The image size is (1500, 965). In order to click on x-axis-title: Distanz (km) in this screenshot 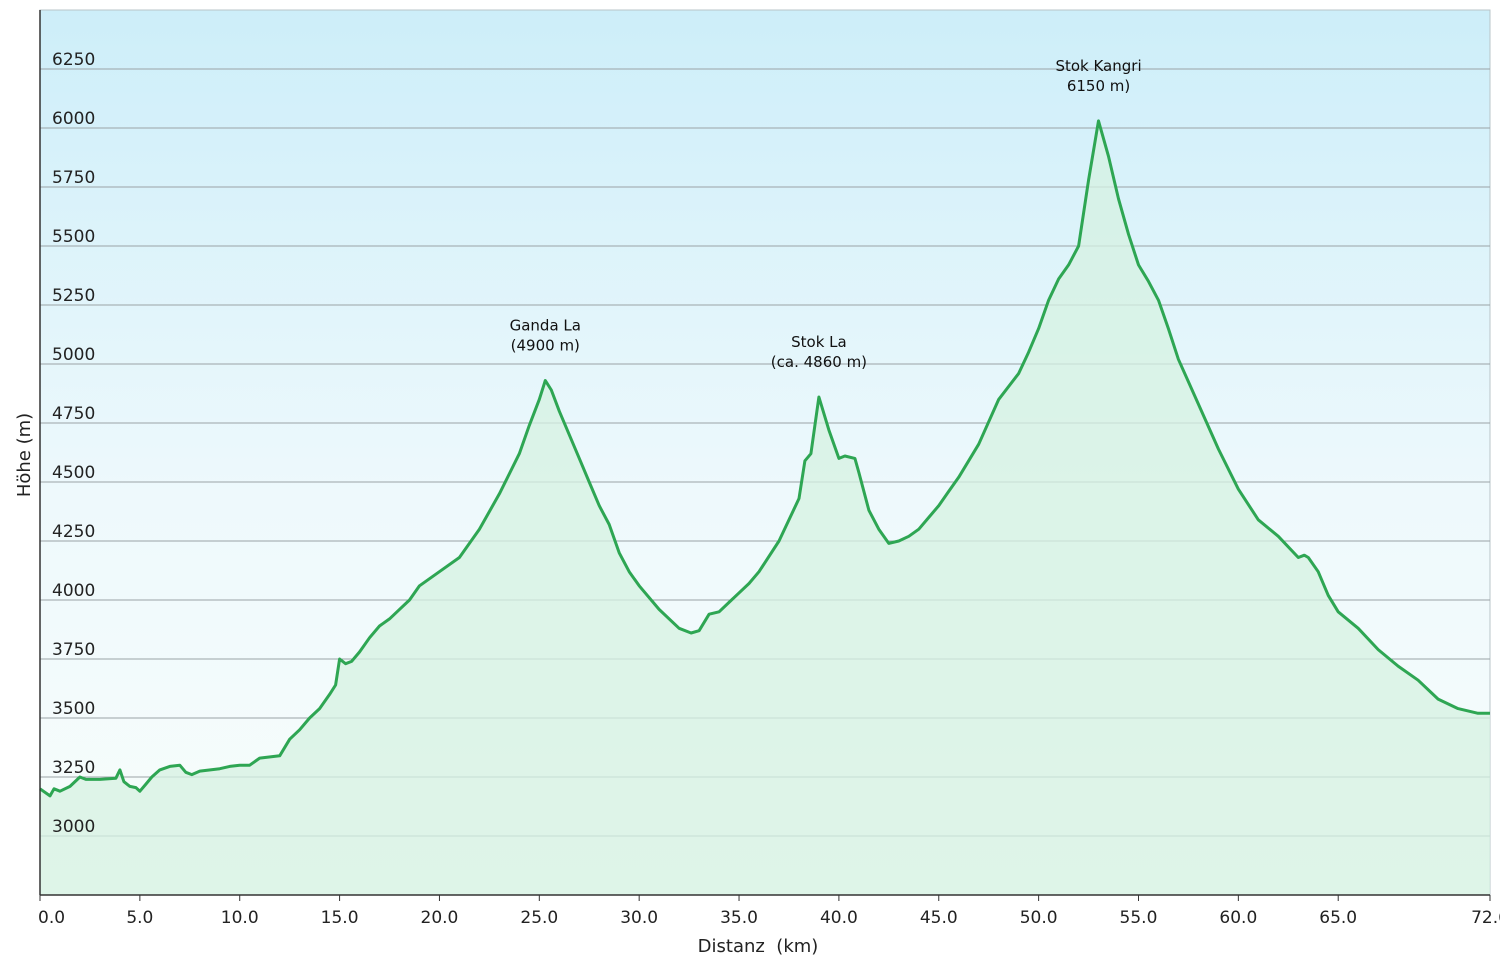, I will do `click(758, 946)`.